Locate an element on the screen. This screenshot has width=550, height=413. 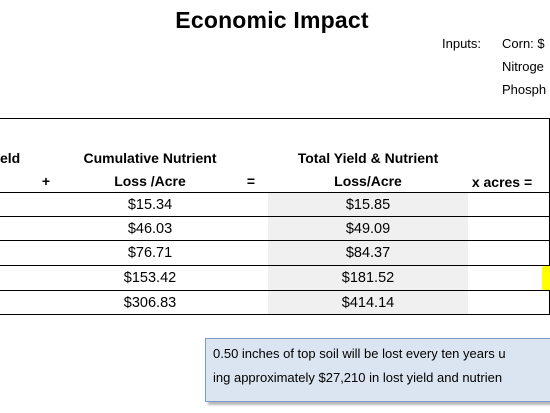
total-loss-cell: $414.14 is located at coordinates (368, 303).